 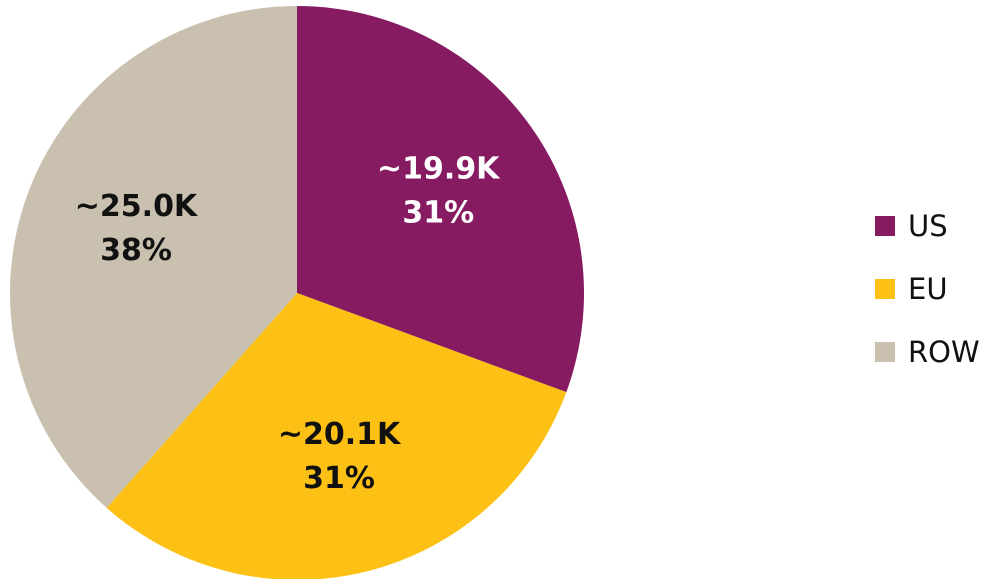 What do you see at coordinates (137, 206) in the screenshot?
I see `slice-value-label-row: ~25.0K` at bounding box center [137, 206].